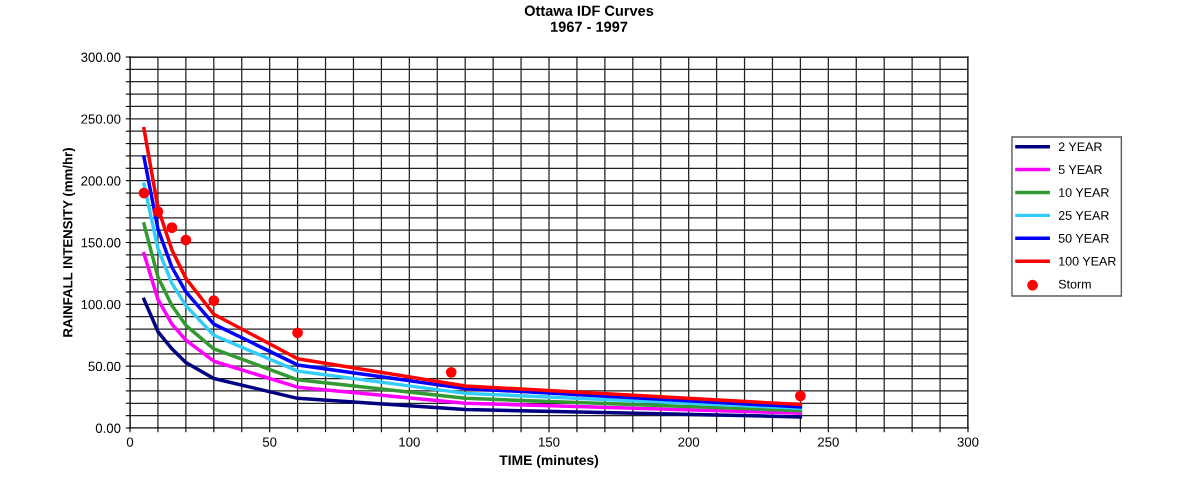  Describe the element at coordinates (1083, 215) in the screenshot. I see `legend-label: 25 YEAR` at that location.